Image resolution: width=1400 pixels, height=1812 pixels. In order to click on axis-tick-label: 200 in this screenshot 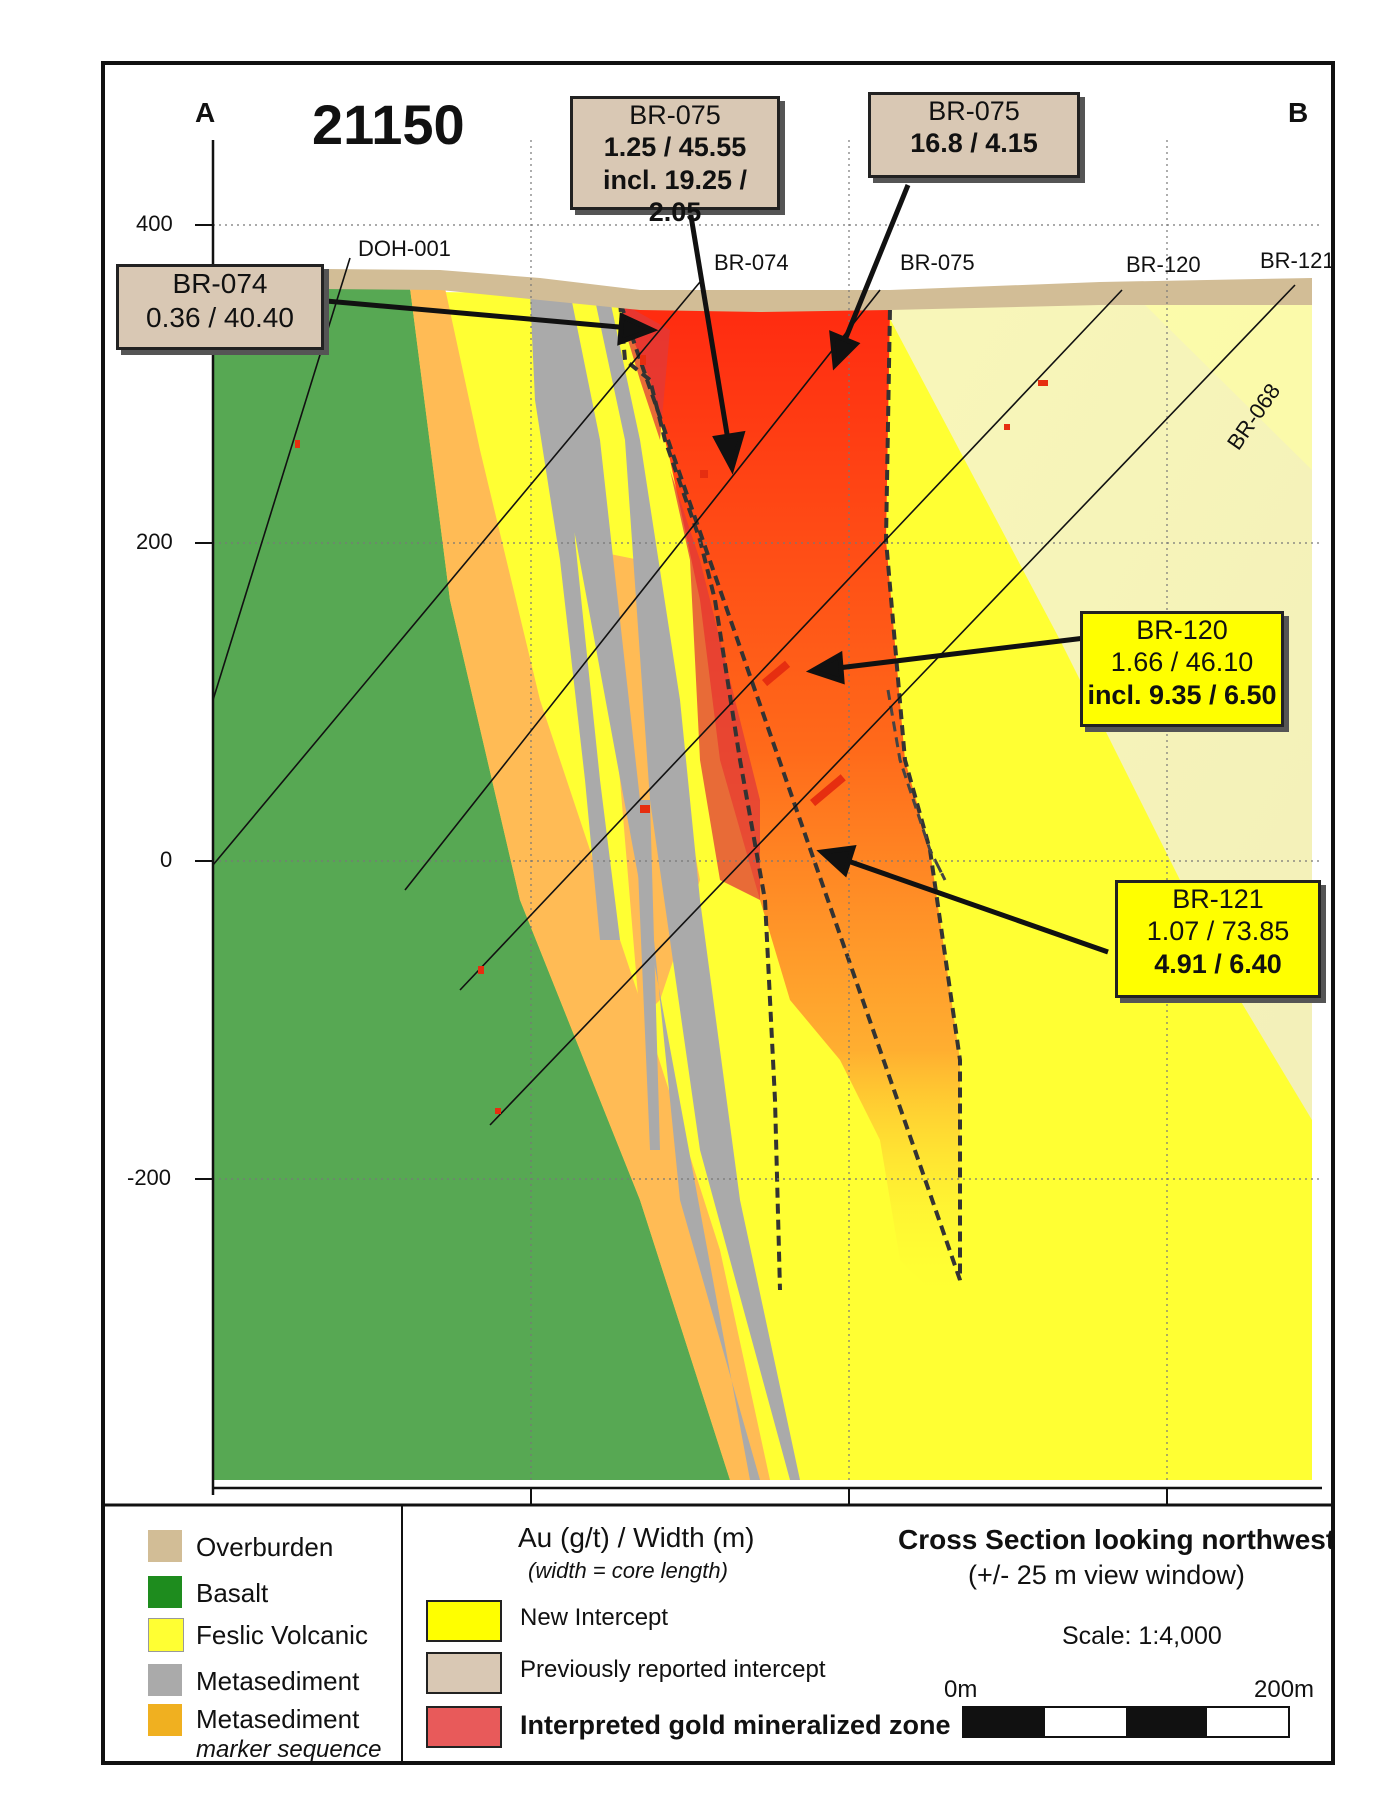, I will do `click(154, 541)`.